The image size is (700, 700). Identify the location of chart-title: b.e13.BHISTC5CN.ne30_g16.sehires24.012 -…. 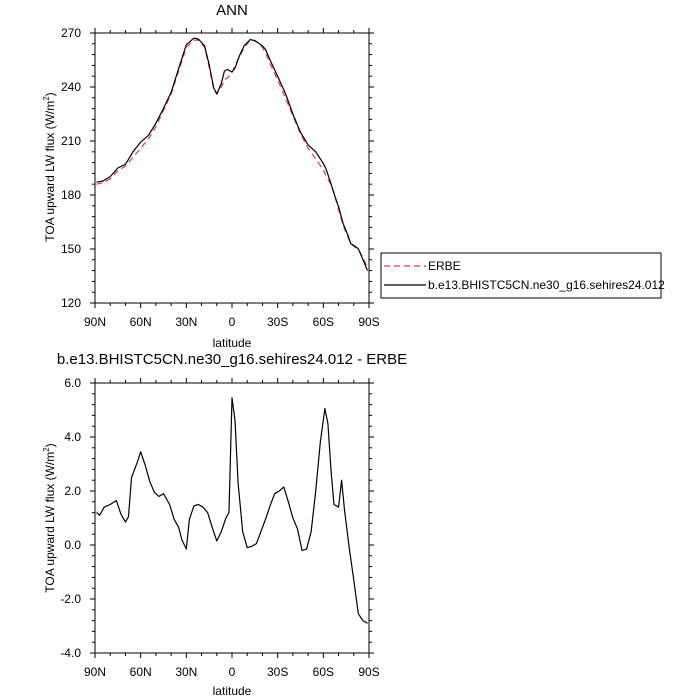
(232, 359).